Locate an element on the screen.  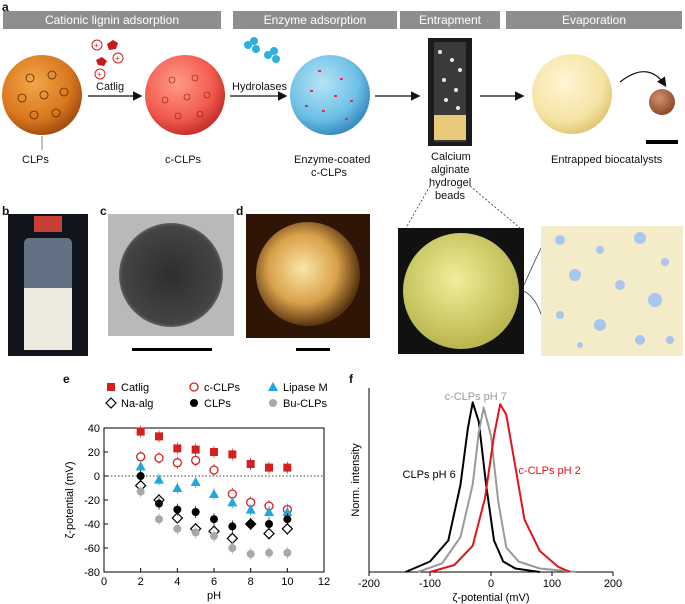
series-c-clps is located at coordinates (214, 483).